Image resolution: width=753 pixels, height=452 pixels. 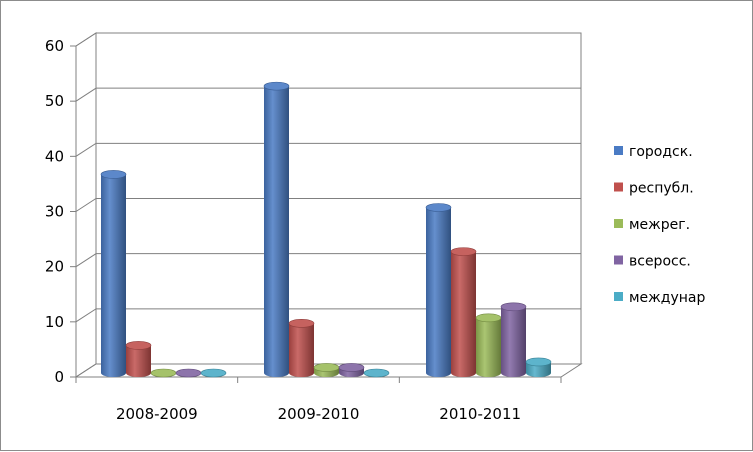 I want to click on legend-label: городск., so click(x=661, y=152).